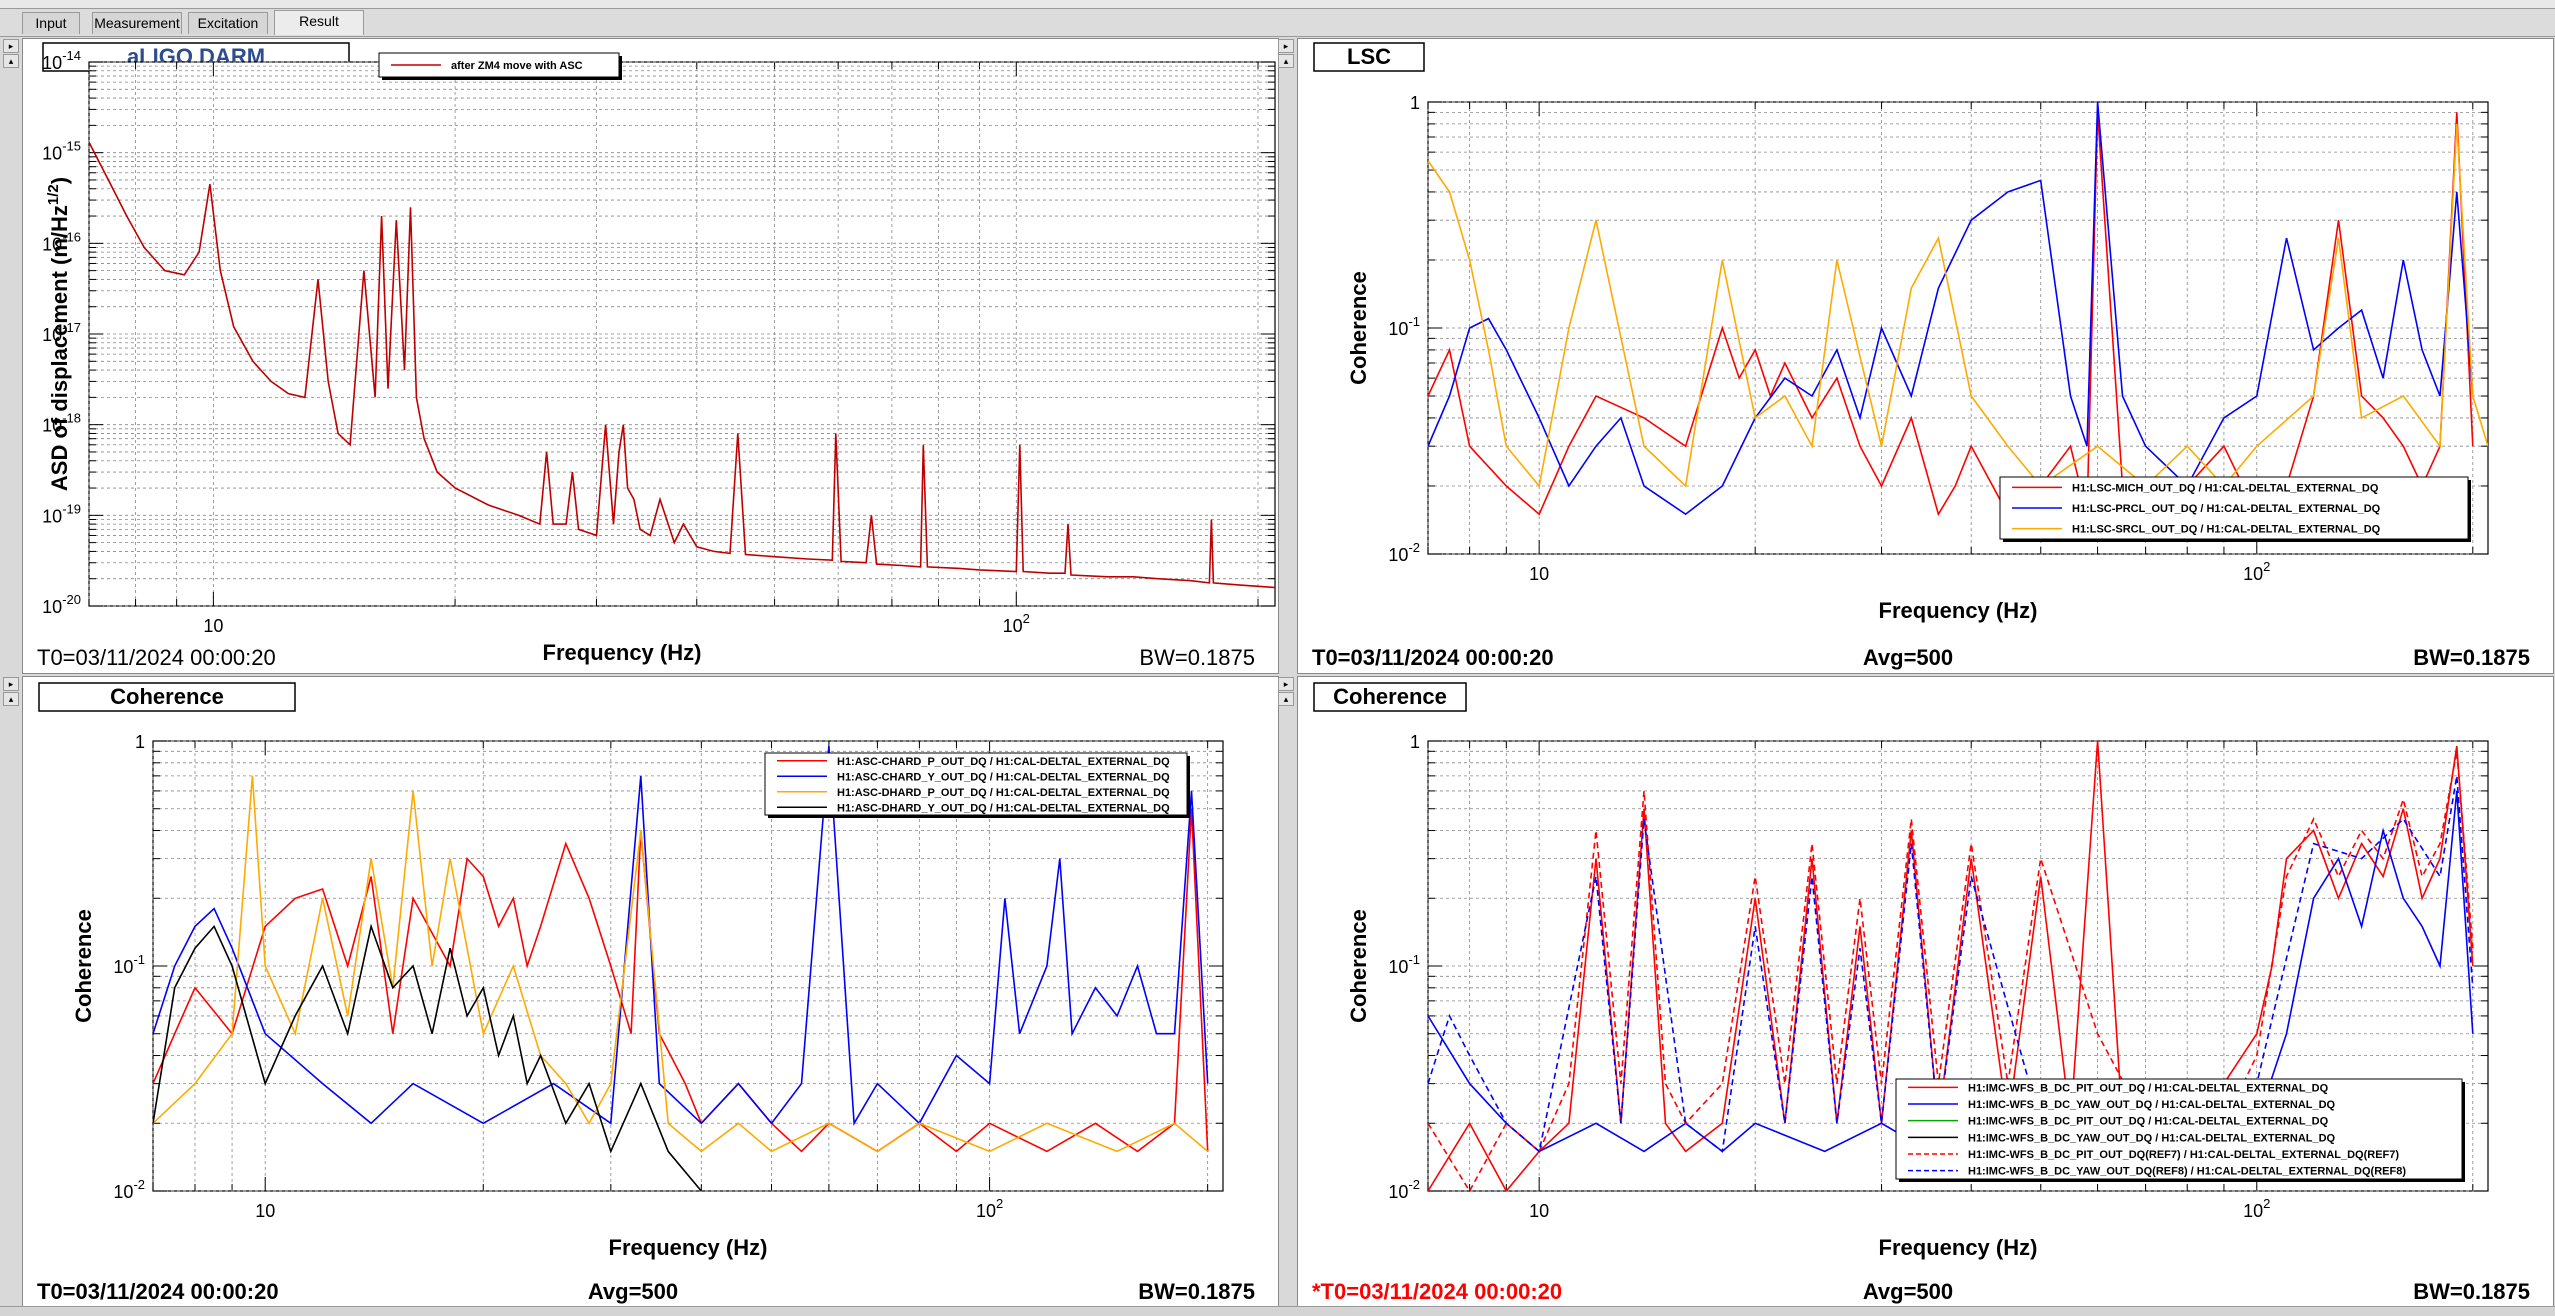 This screenshot has width=2555, height=1316. Describe the element at coordinates (53, 194) in the screenshot. I see `y-axis-label-sup: 1/2` at that location.